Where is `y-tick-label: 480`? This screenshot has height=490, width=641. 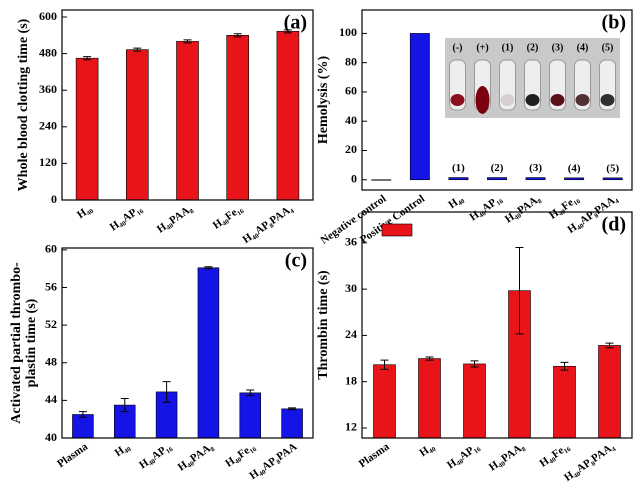 y-tick-label: 480 is located at coordinates (48, 52).